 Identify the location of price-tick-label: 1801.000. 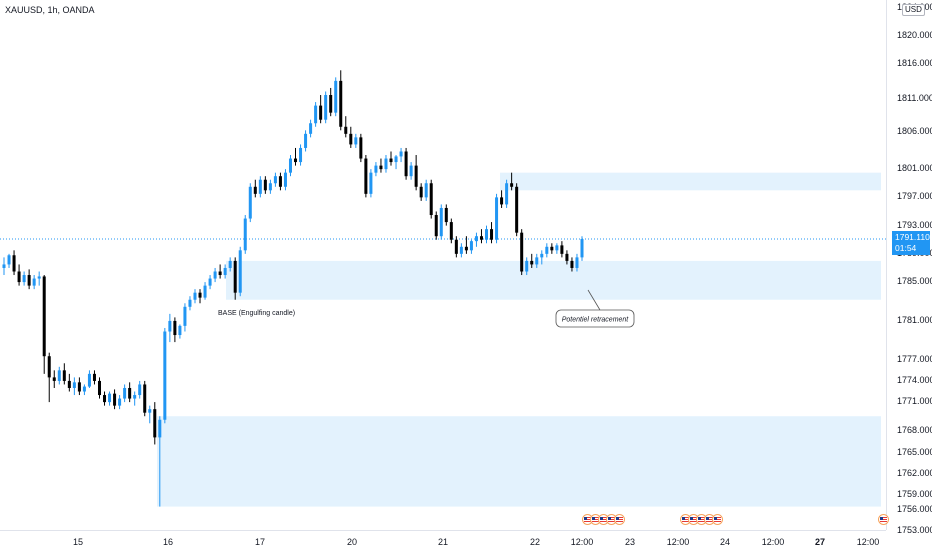
(914, 168).